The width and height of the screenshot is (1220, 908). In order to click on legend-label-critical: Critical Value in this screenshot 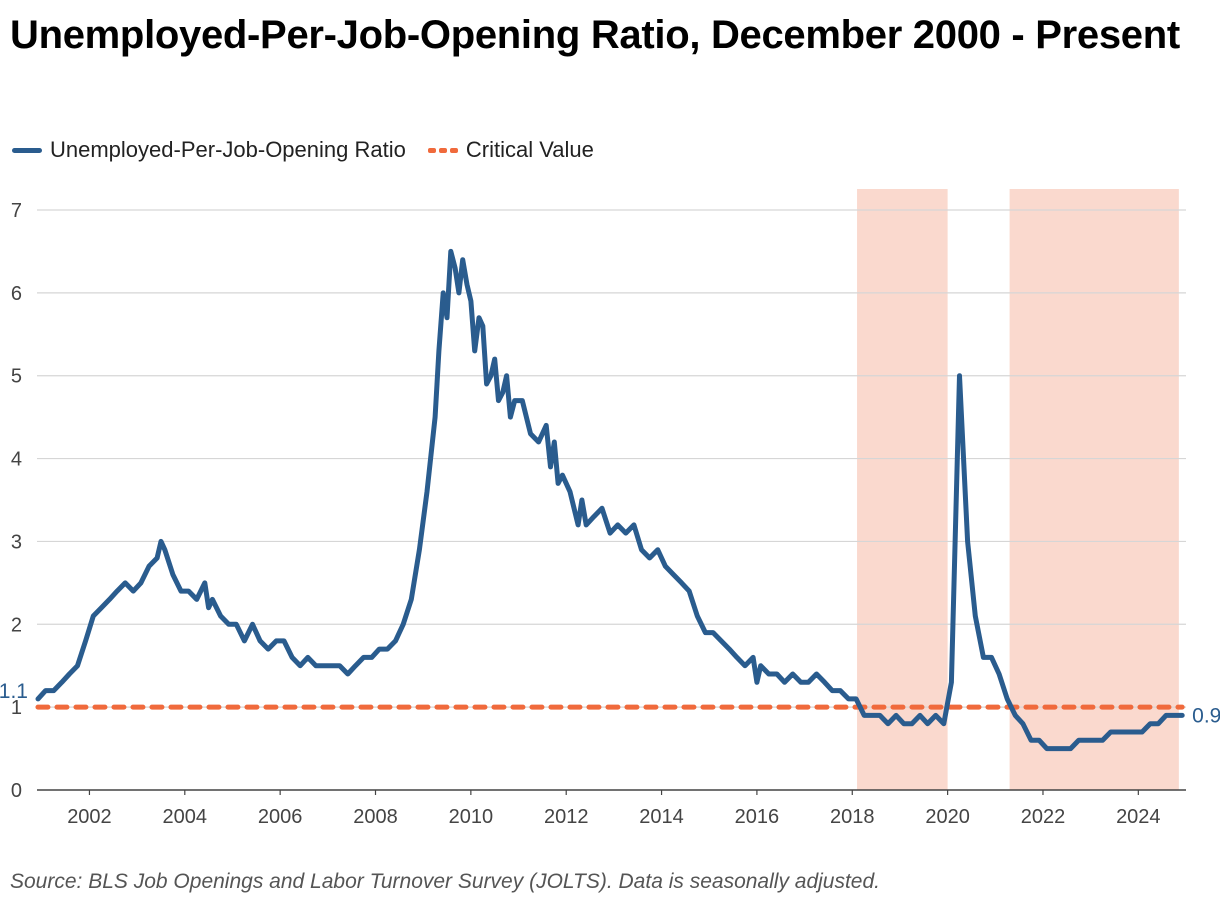, I will do `click(529, 149)`.